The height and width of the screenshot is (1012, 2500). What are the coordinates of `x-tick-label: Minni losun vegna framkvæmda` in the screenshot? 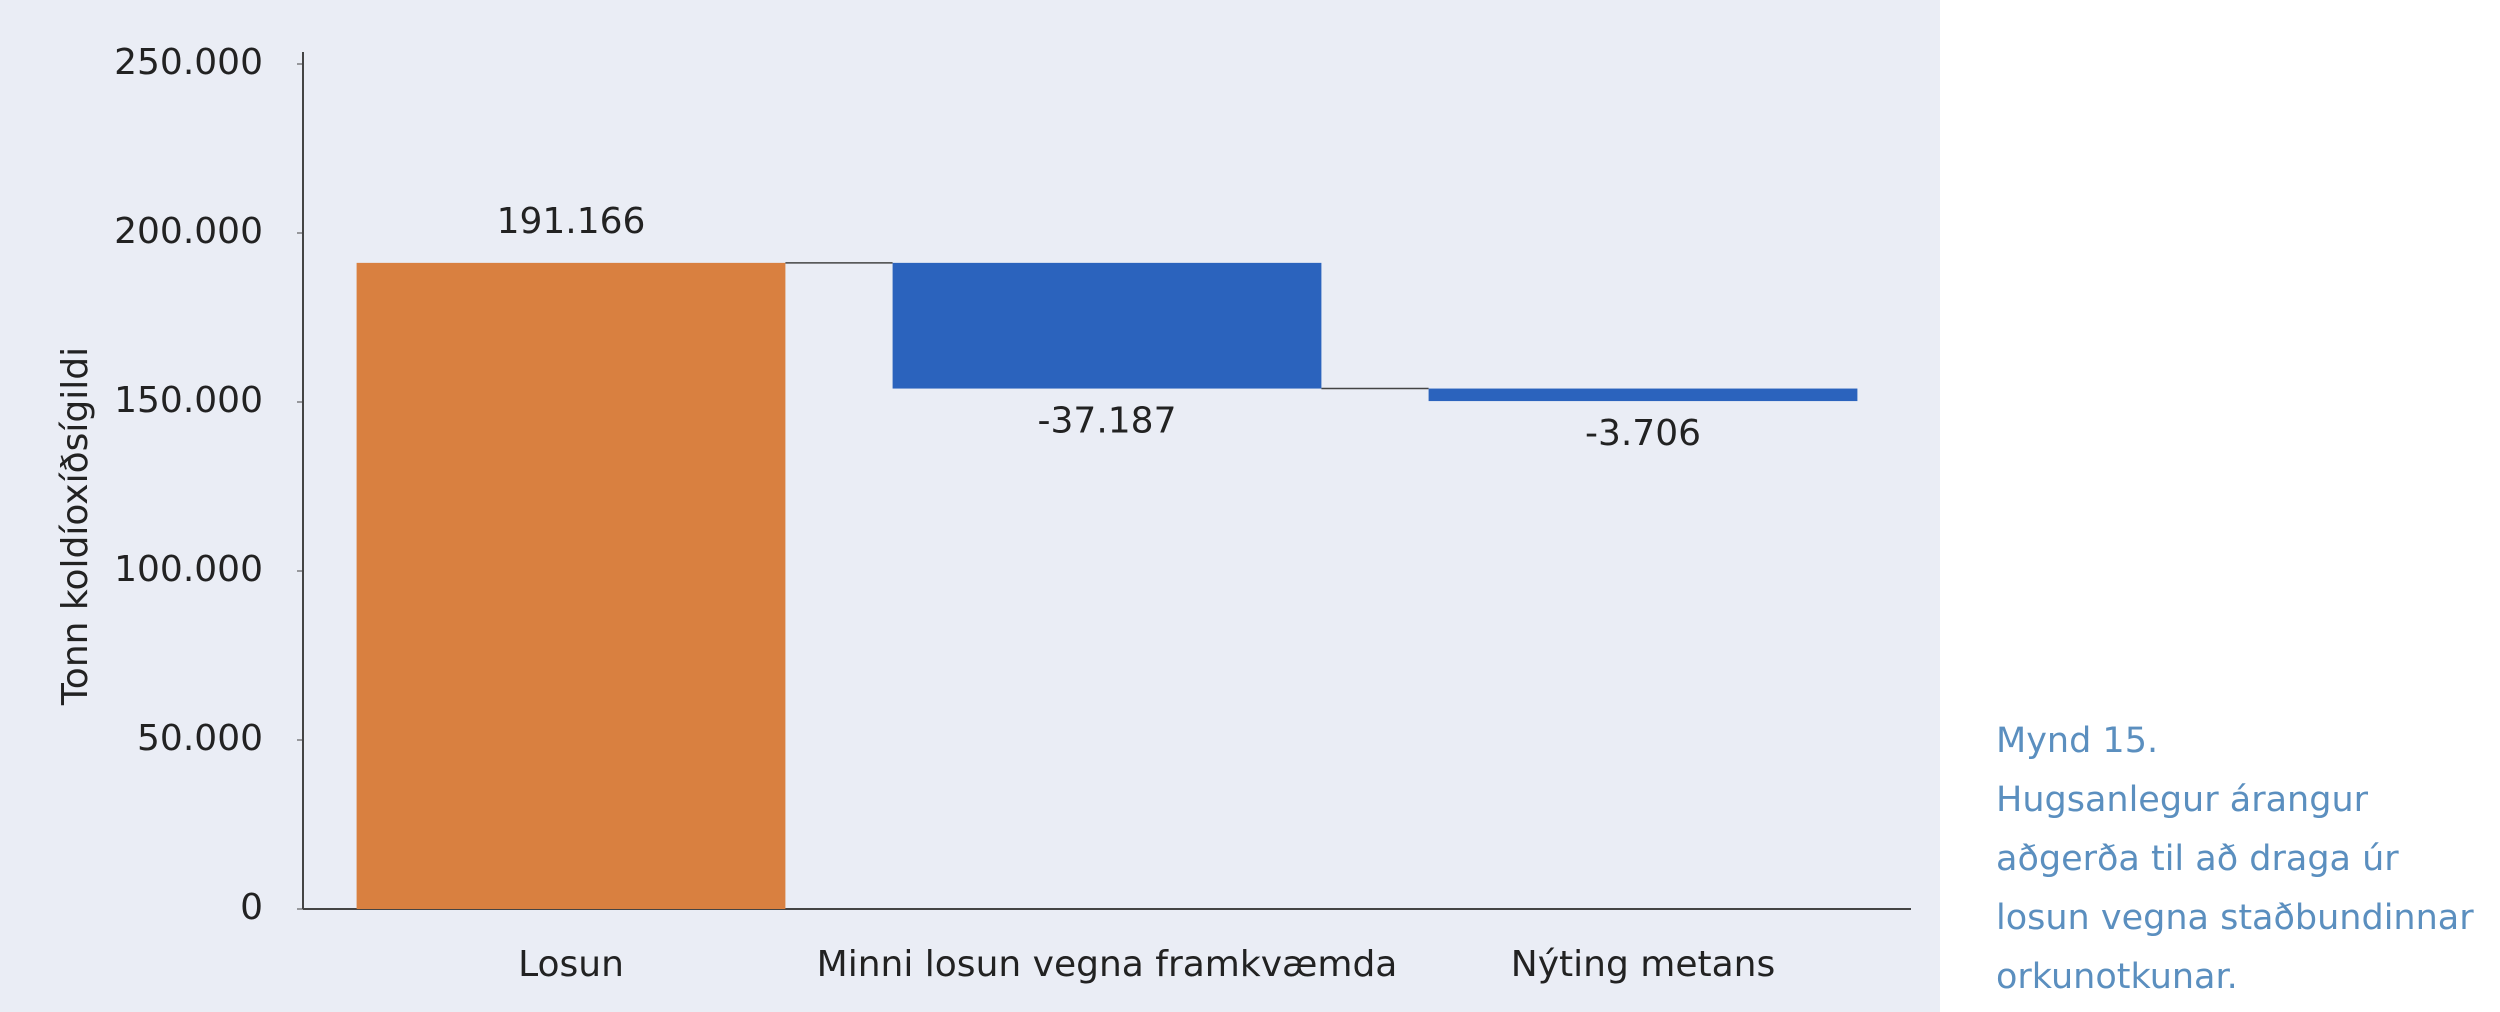 It's located at (1107, 964).